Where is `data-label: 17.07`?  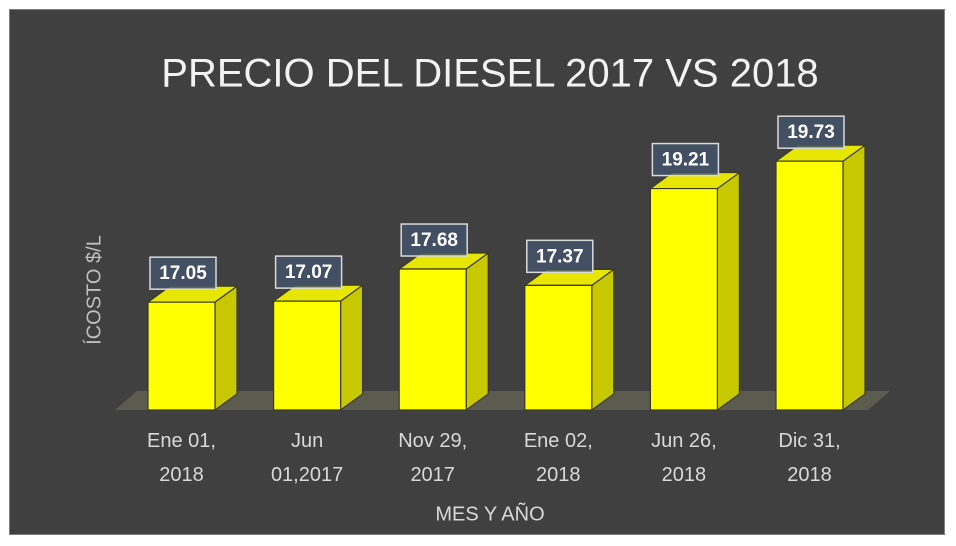
data-label: 17.07 is located at coordinates (309, 272).